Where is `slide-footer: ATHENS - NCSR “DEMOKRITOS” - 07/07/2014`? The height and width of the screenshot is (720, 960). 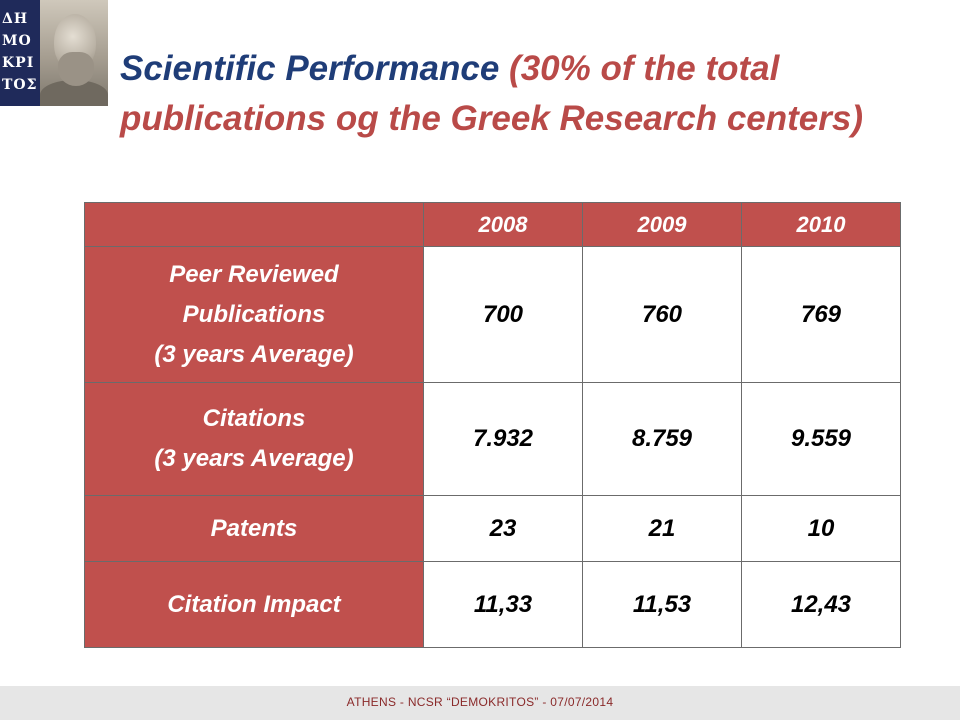 slide-footer: ATHENS - NCSR “DEMOKRITOS” - 07/07/2014 is located at coordinates (480, 703).